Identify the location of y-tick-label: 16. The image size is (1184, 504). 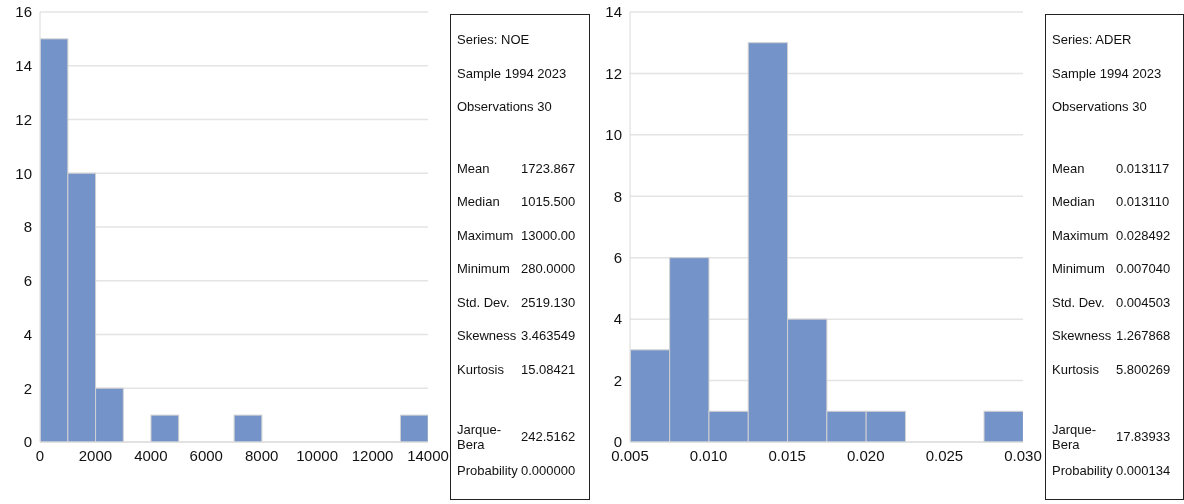
(23, 12).